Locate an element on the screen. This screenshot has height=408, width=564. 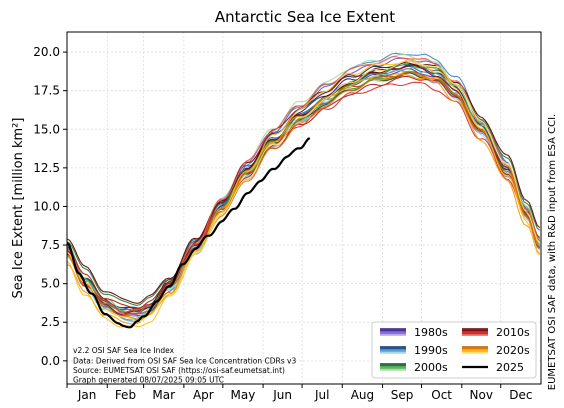
legend-label: 1980s is located at coordinates (431, 332).